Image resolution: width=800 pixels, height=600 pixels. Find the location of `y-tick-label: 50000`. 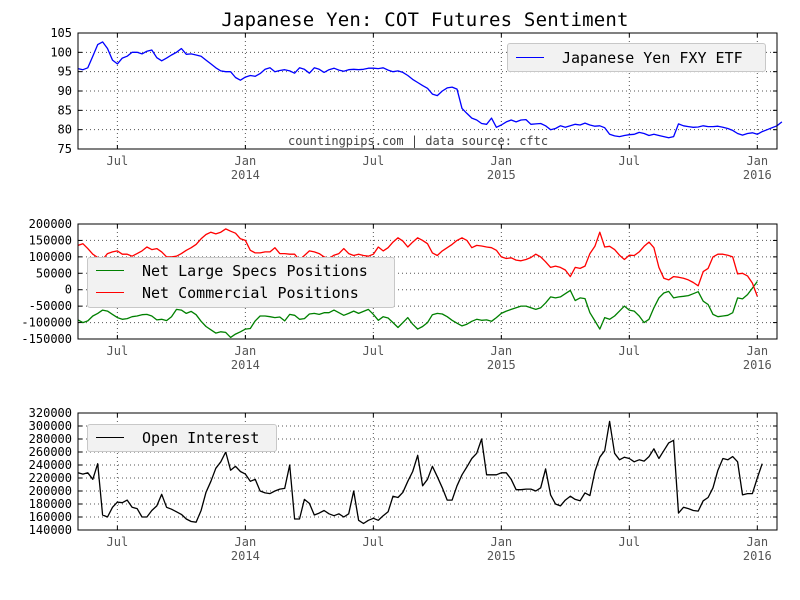

y-tick-label: 50000 is located at coordinates (54, 273).